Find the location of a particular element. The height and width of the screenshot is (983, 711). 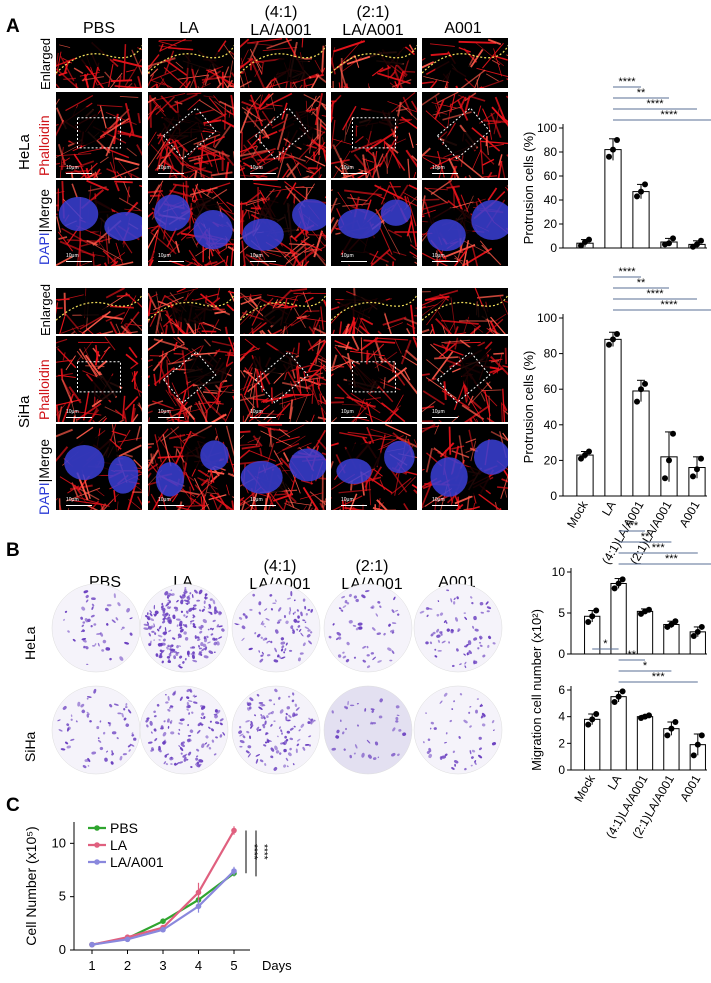

micrograph-siha-mer-2: 10μm is located at coordinates (283, 467).